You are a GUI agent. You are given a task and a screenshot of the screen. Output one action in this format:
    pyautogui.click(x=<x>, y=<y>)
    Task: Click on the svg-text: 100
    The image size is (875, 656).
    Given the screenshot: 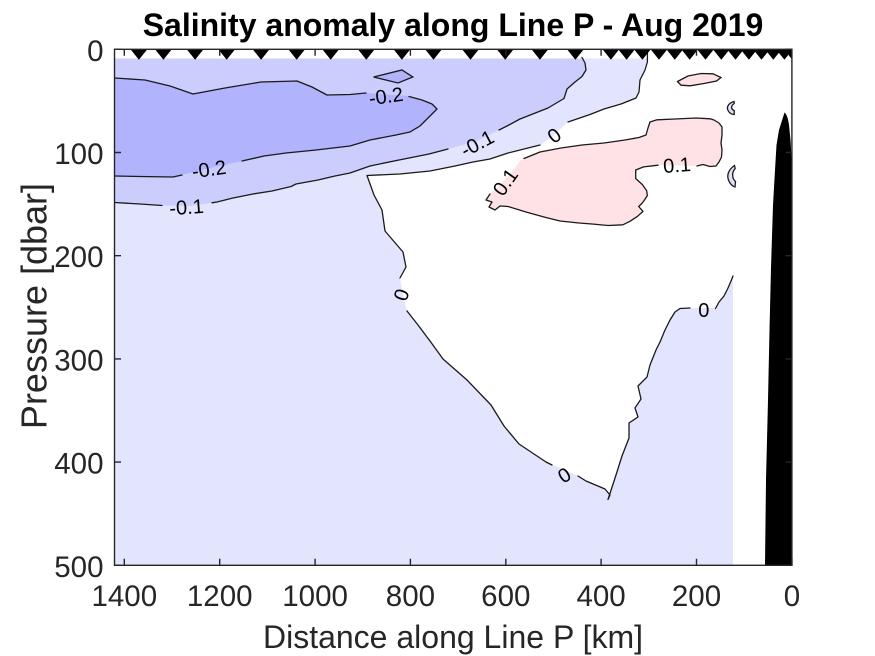 What is the action you would take?
    pyautogui.click(x=78, y=154)
    